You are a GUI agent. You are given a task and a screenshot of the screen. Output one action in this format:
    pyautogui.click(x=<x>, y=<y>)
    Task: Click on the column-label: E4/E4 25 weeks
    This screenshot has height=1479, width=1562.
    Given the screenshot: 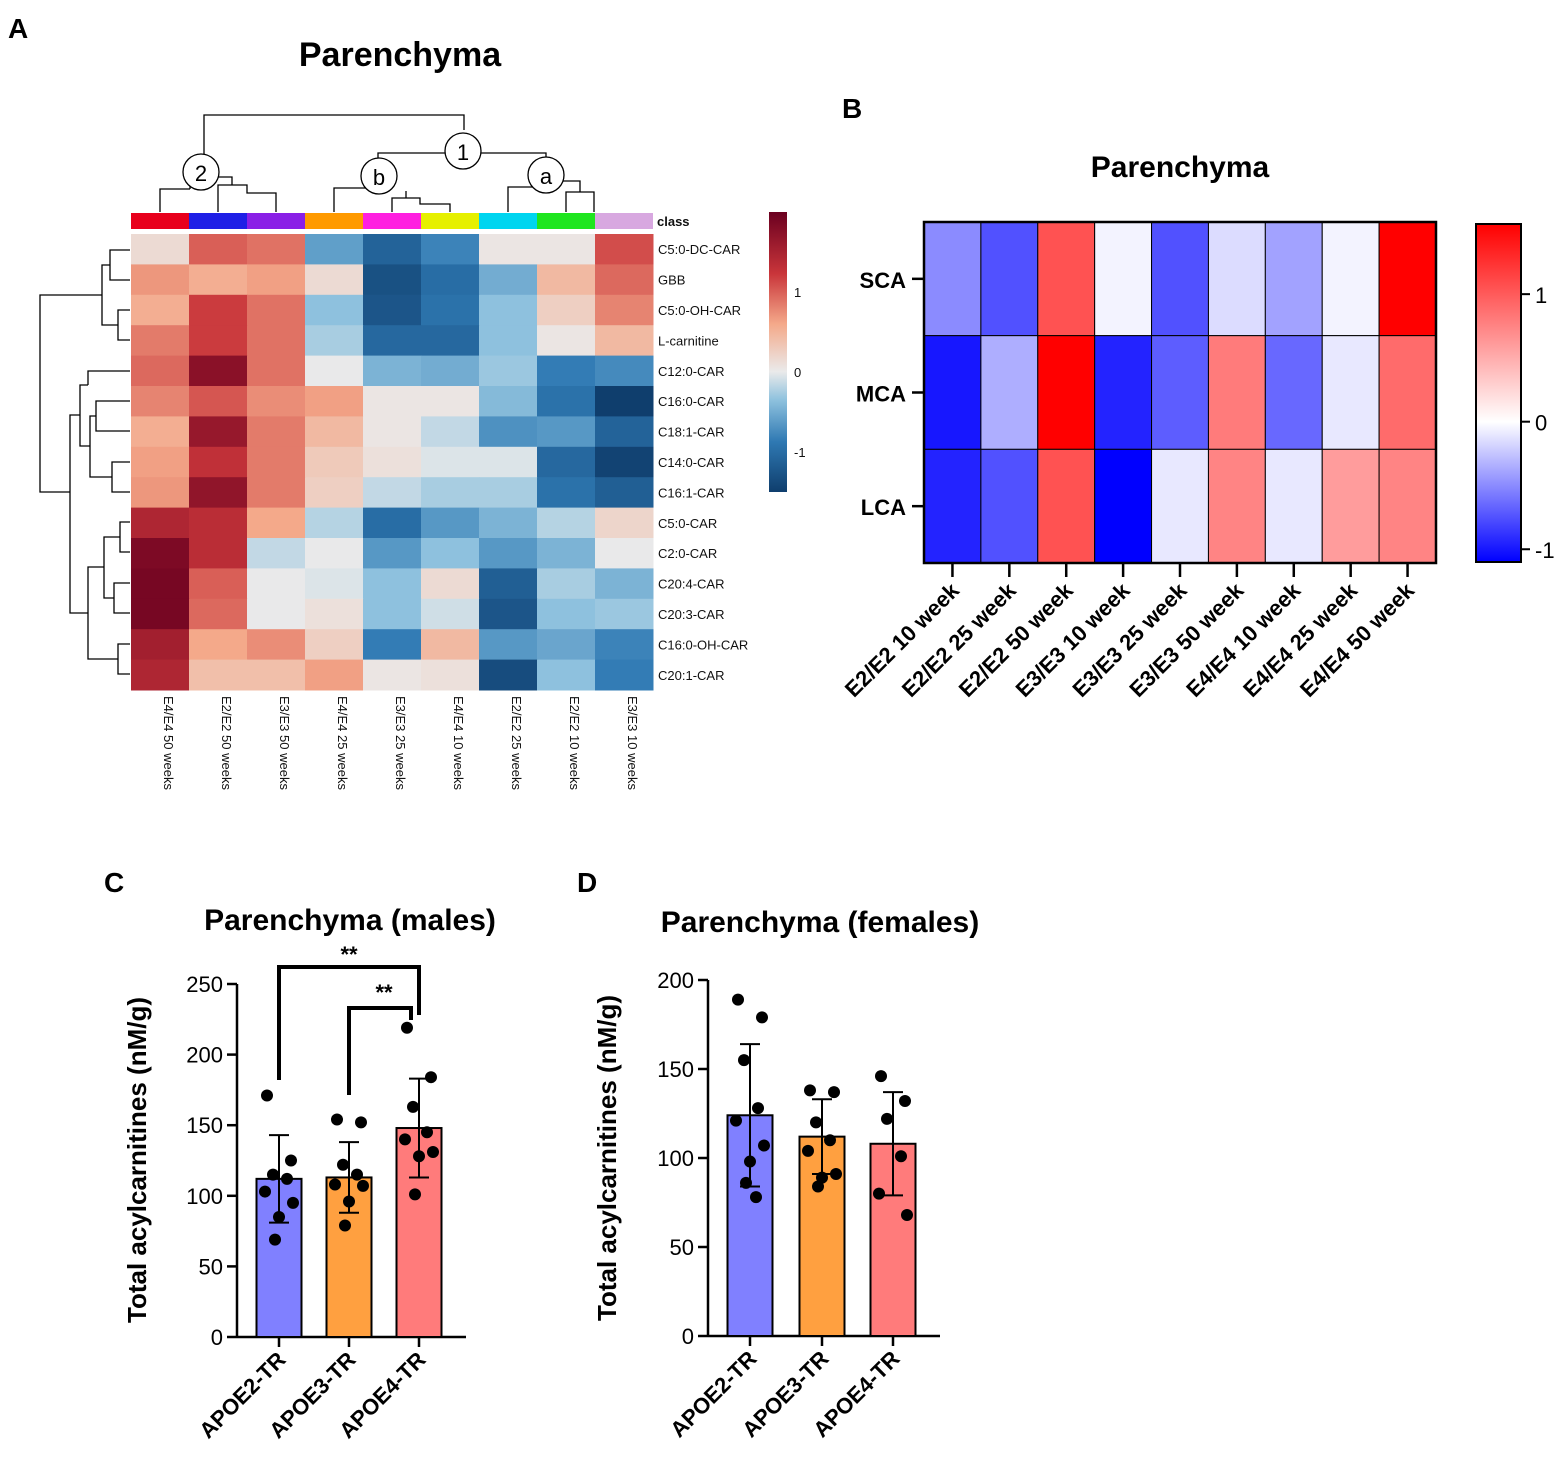 What is the action you would take?
    pyautogui.click(x=342, y=743)
    